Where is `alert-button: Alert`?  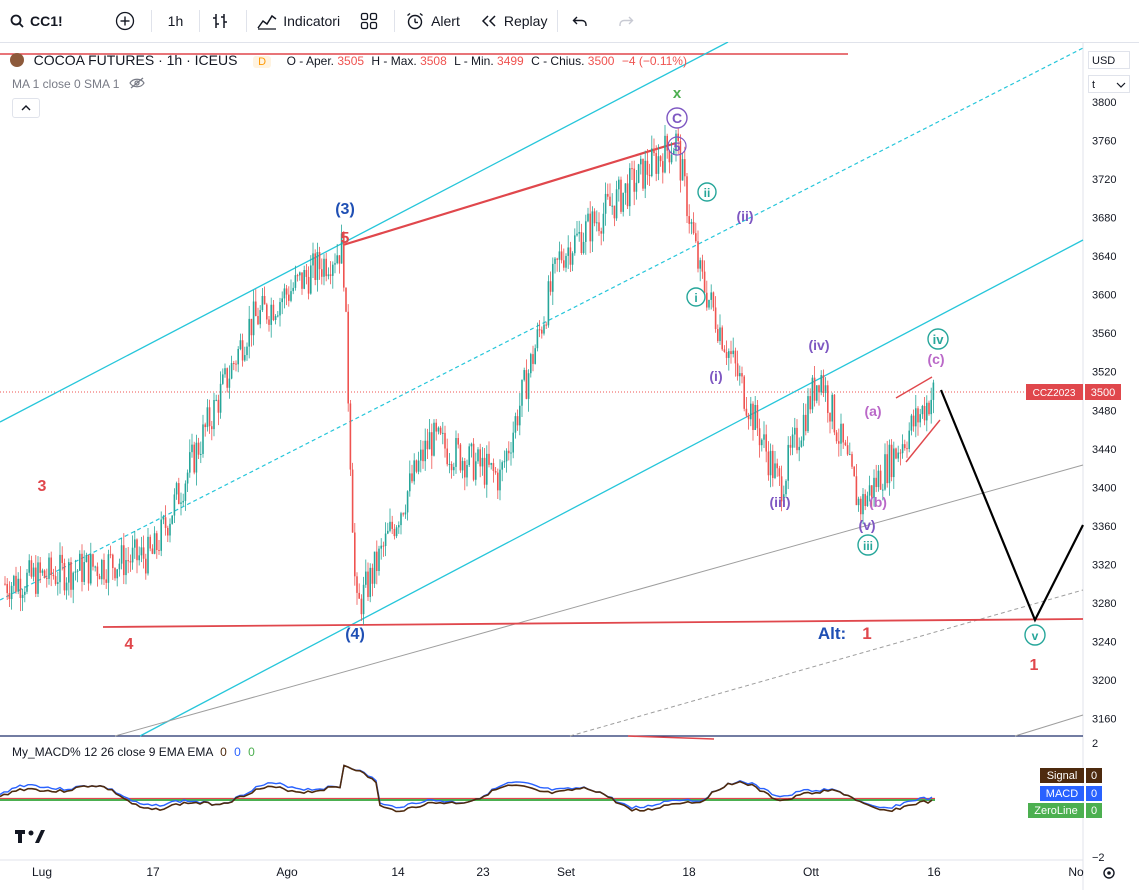 alert-button: Alert is located at coordinates (432, 21).